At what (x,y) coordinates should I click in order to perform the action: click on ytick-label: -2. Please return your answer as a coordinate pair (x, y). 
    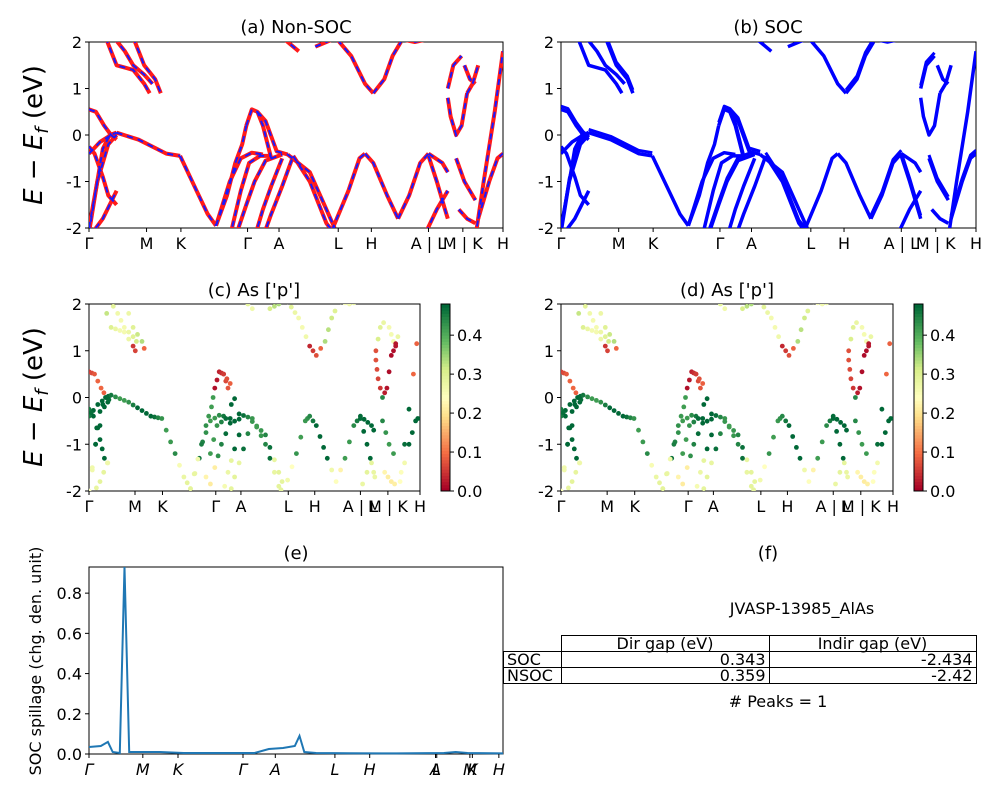
    Looking at the image, I should click on (546, 491).